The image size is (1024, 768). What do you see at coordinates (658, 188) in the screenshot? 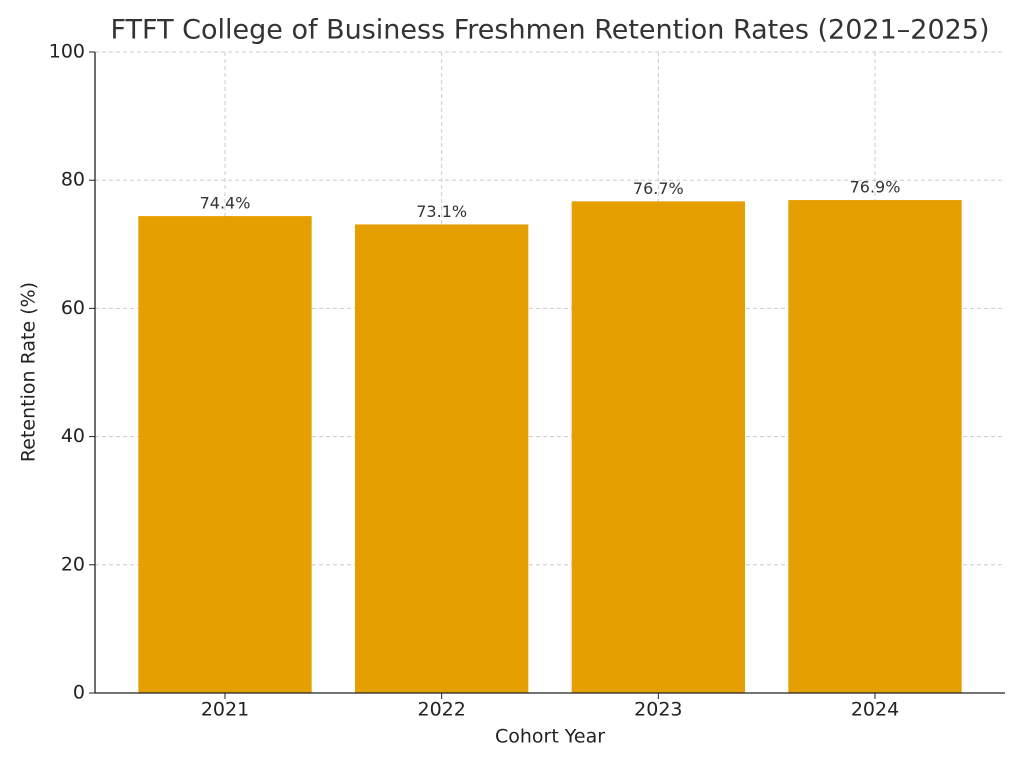
I see `value-label: 76.7%` at bounding box center [658, 188].